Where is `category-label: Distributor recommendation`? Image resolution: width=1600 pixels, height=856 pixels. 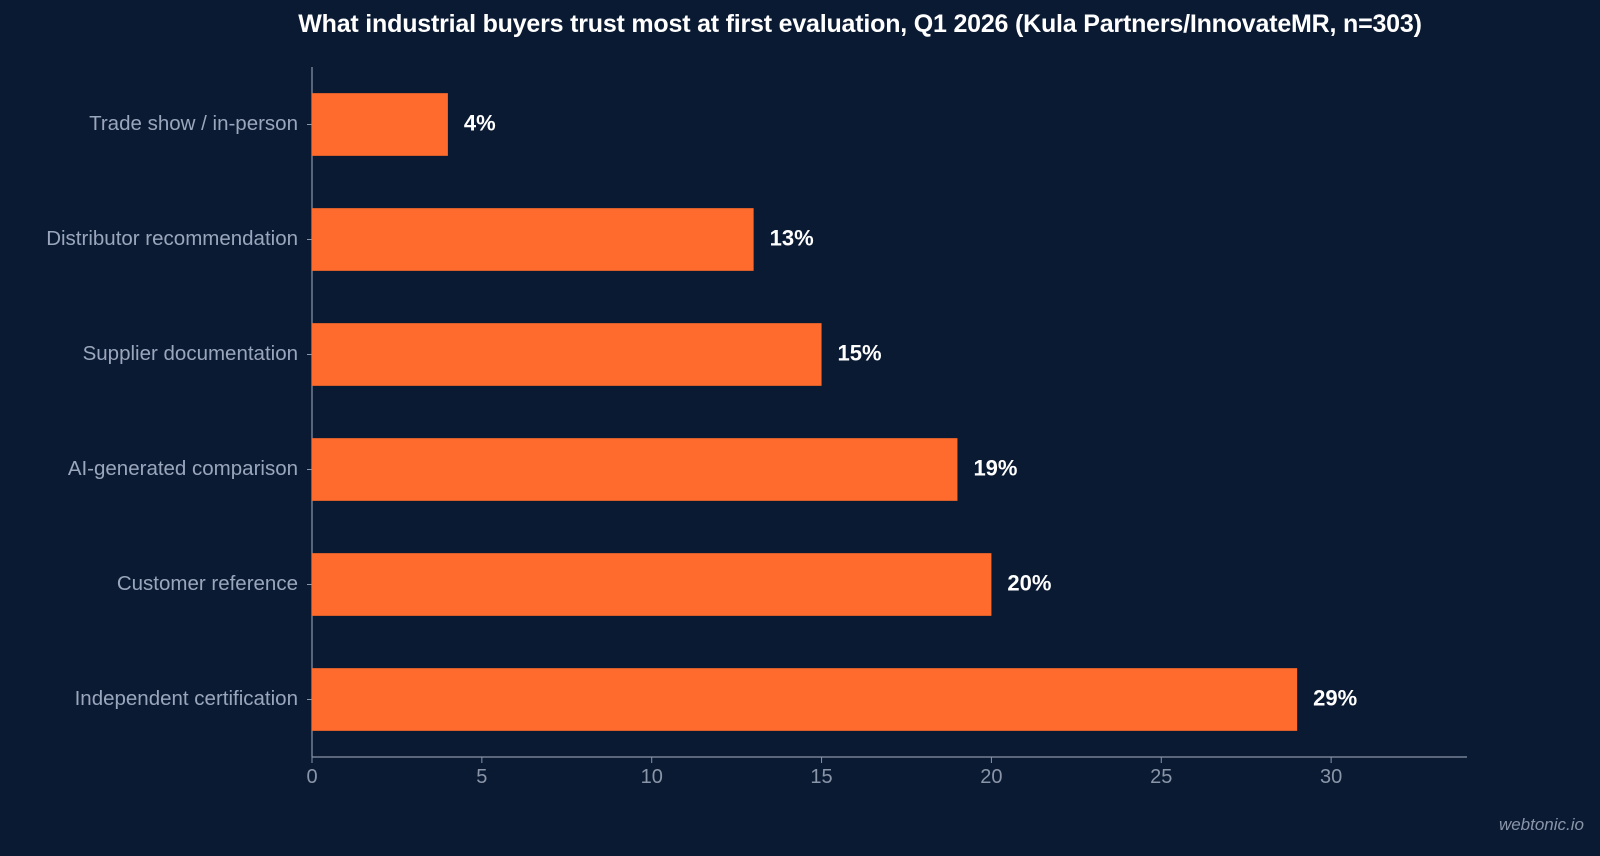
category-label: Distributor recommendation is located at coordinates (172, 238).